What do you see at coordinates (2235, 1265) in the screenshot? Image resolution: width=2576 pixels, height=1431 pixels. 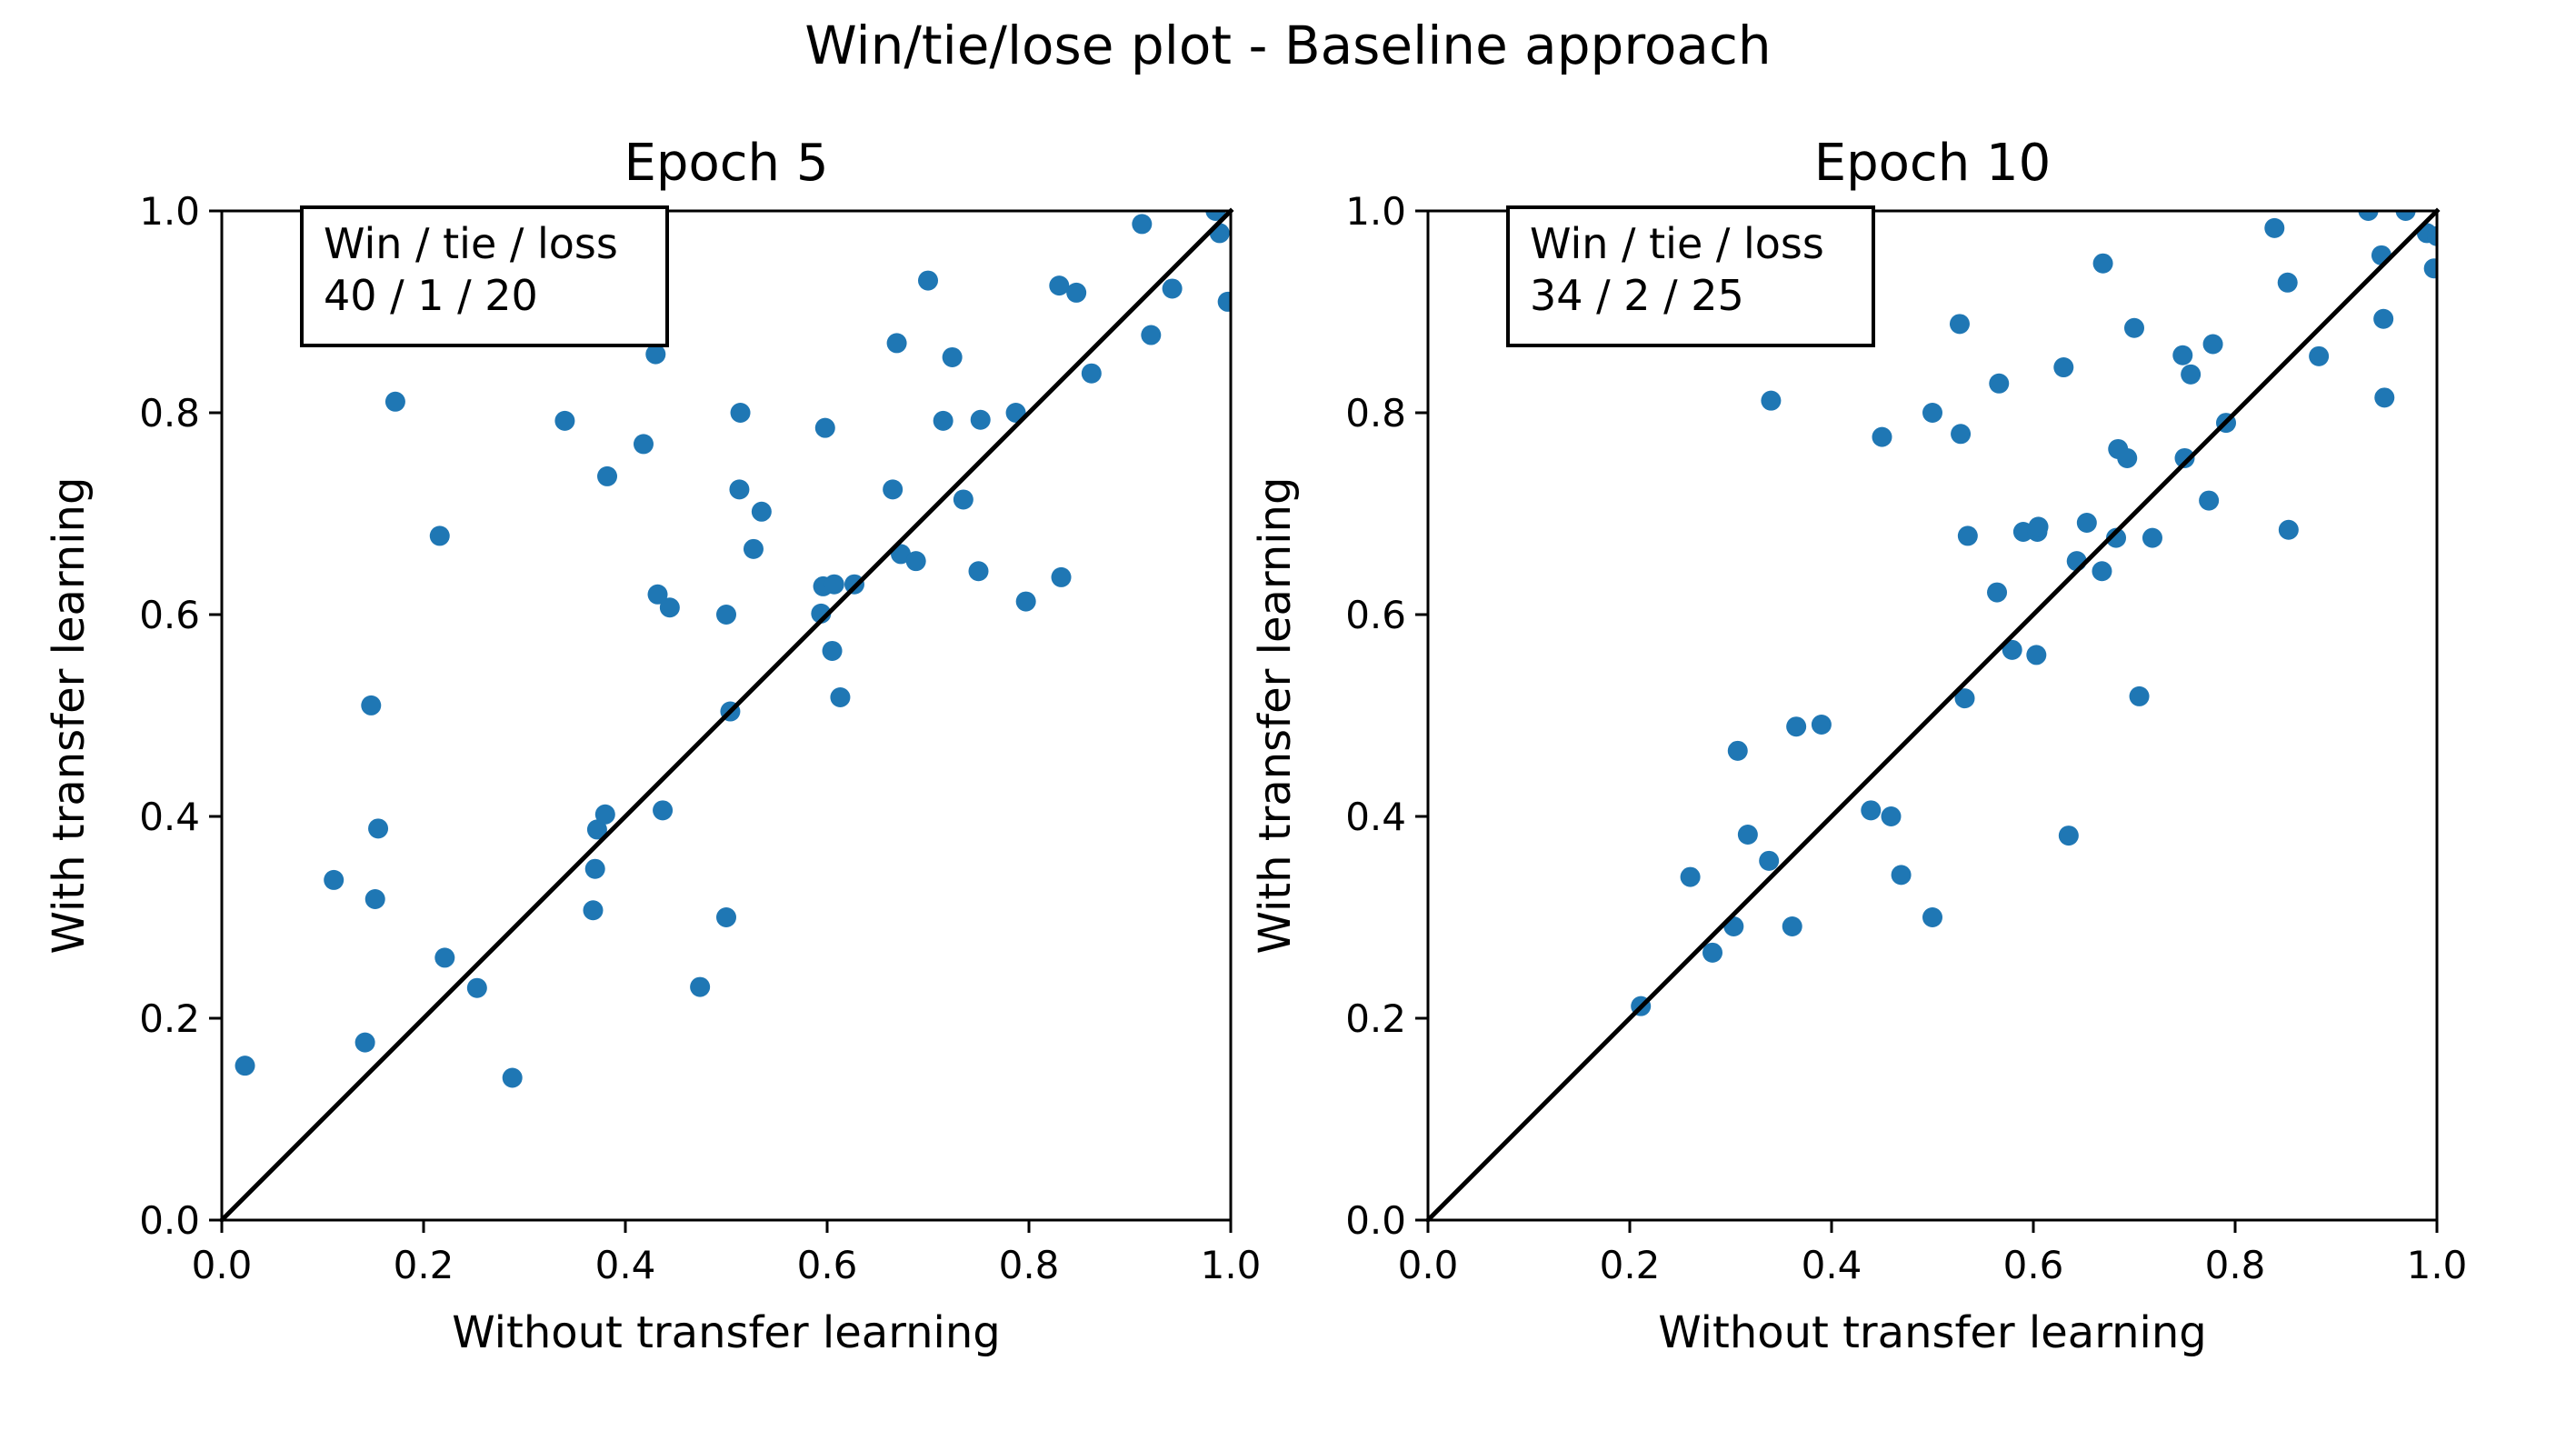 I see `x-tick-label: 0.8` at bounding box center [2235, 1265].